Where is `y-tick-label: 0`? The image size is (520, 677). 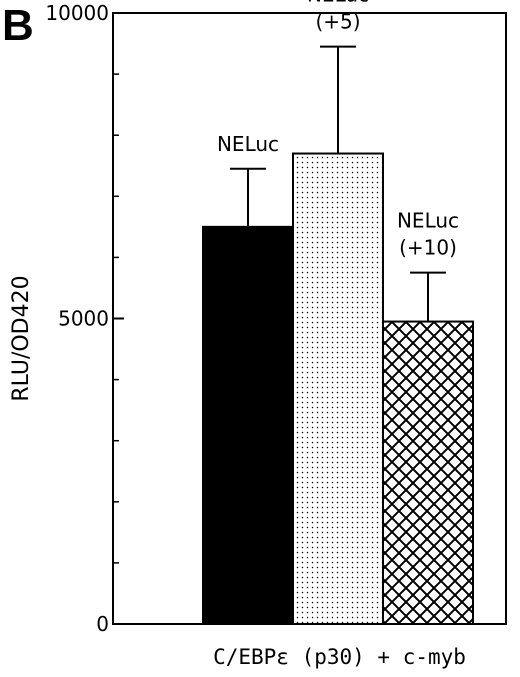 y-tick-label: 0 is located at coordinates (102, 624).